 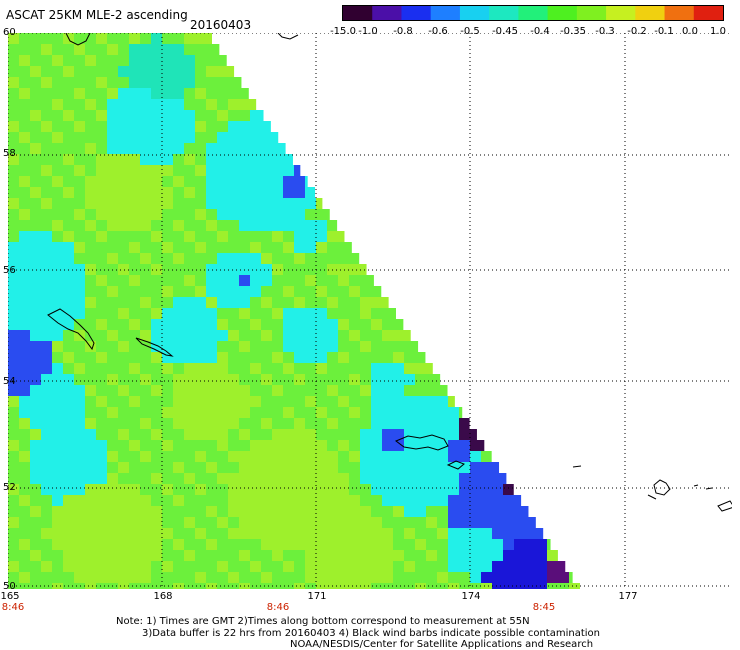 I want to click on lat-label: 54, so click(x=9, y=381).